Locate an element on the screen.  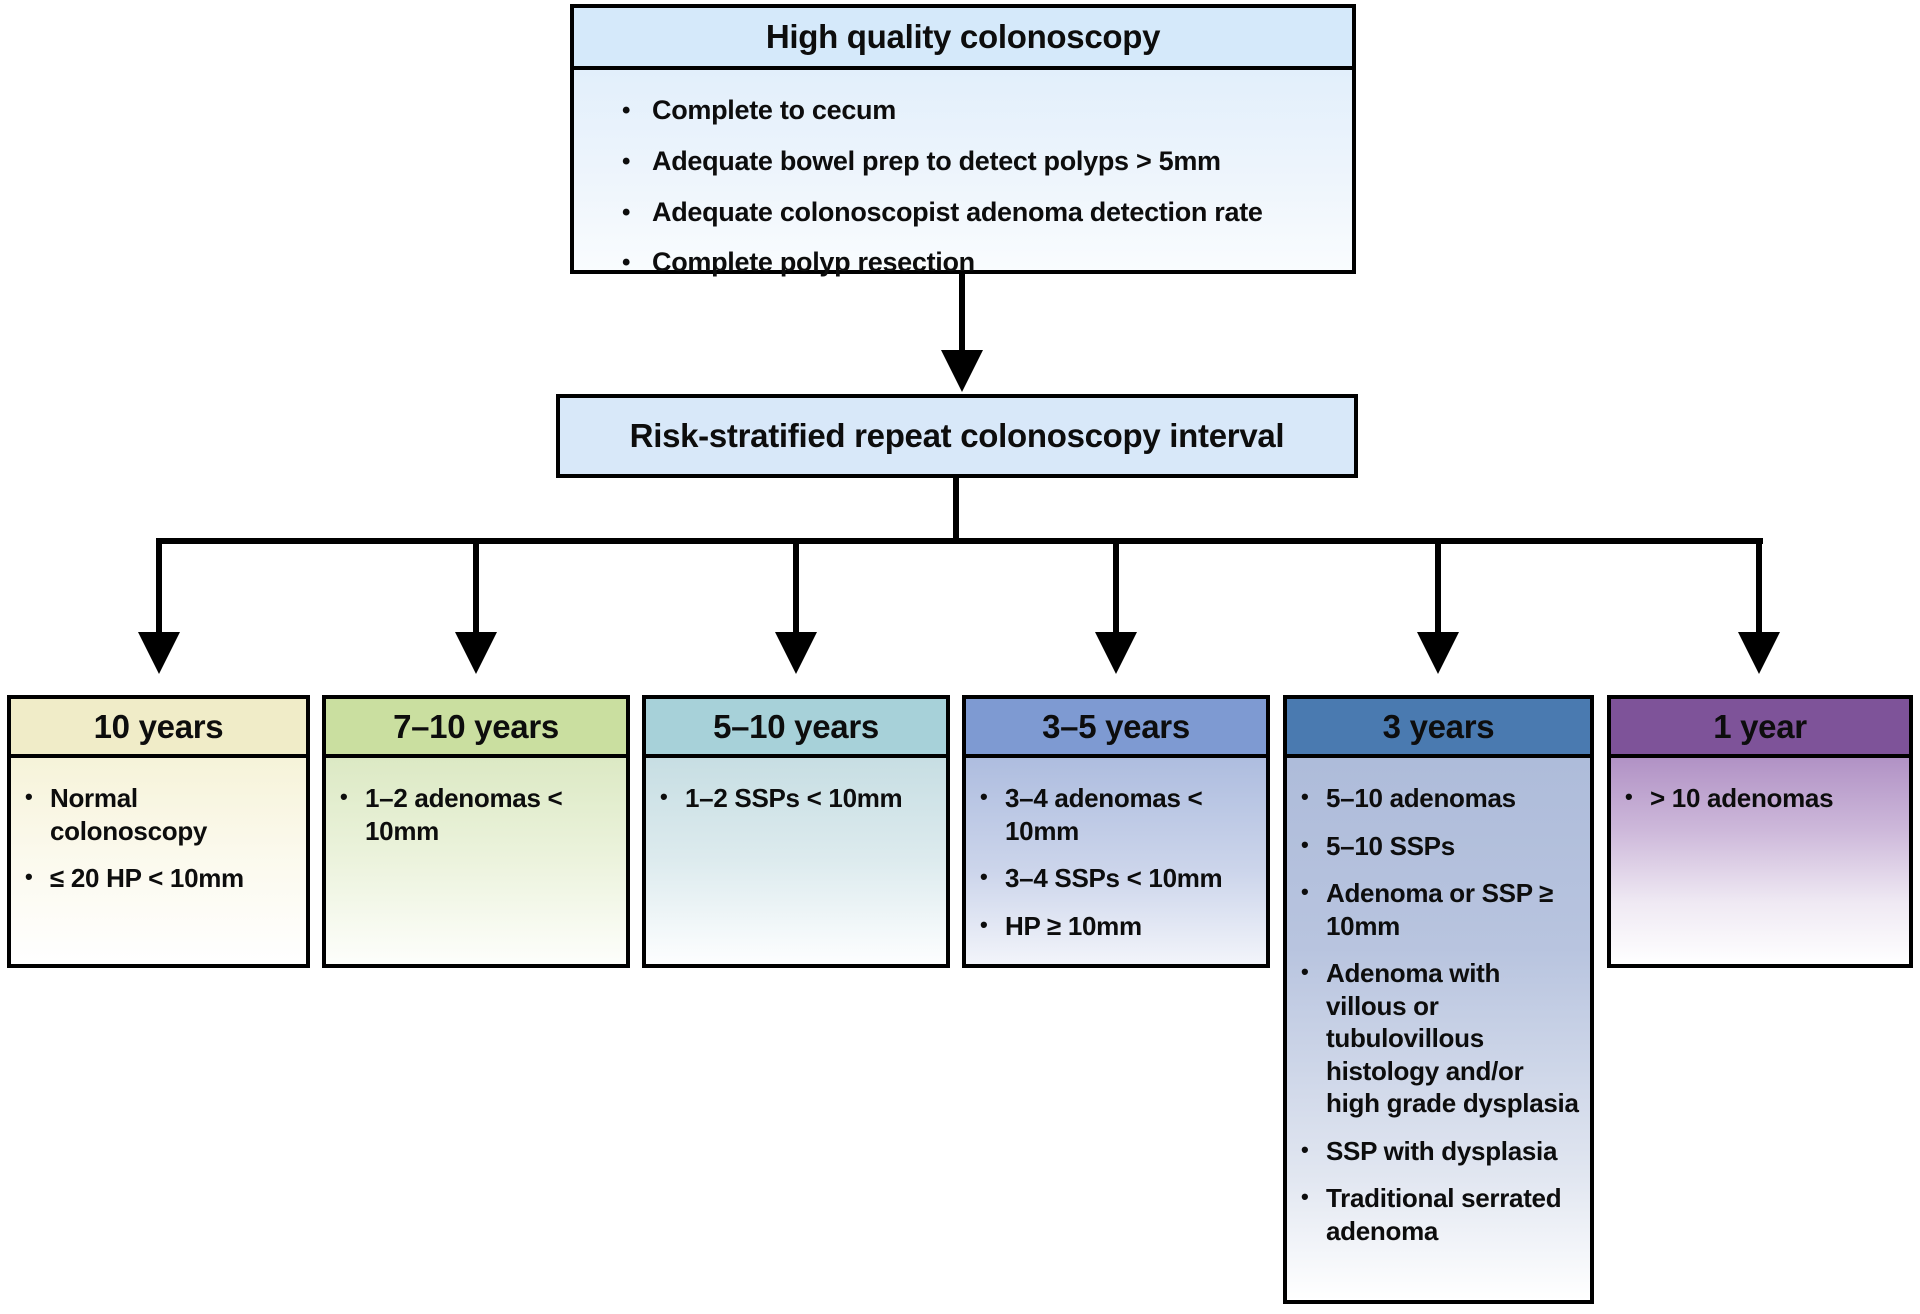
list-item: • Complete polyp resection is located at coordinates (974, 263).